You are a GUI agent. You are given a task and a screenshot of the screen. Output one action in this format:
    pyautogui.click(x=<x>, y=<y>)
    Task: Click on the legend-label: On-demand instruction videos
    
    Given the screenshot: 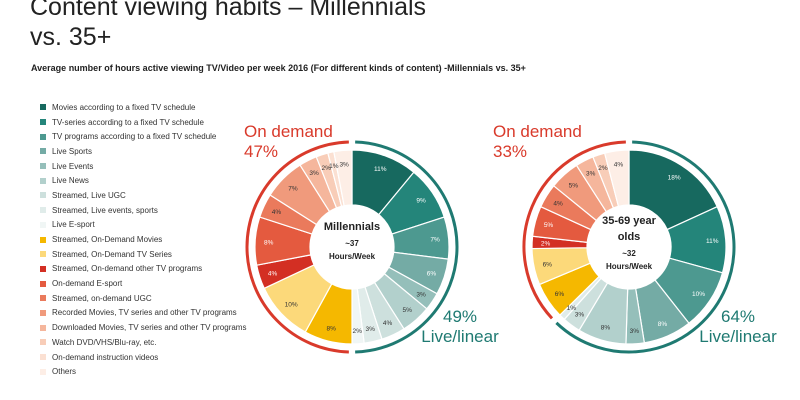 What is the action you would take?
    pyautogui.click(x=105, y=357)
    